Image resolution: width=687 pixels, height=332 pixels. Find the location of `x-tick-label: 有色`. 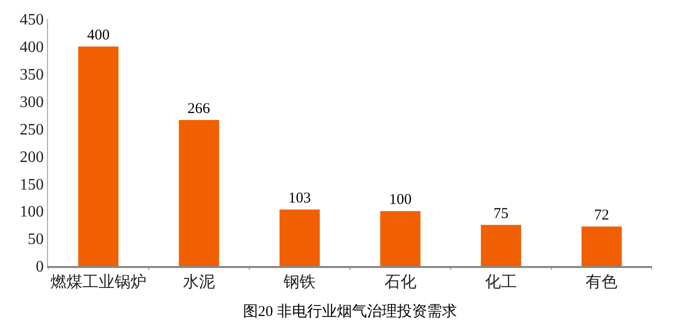

x-tick-label: 有色 is located at coordinates (602, 283).